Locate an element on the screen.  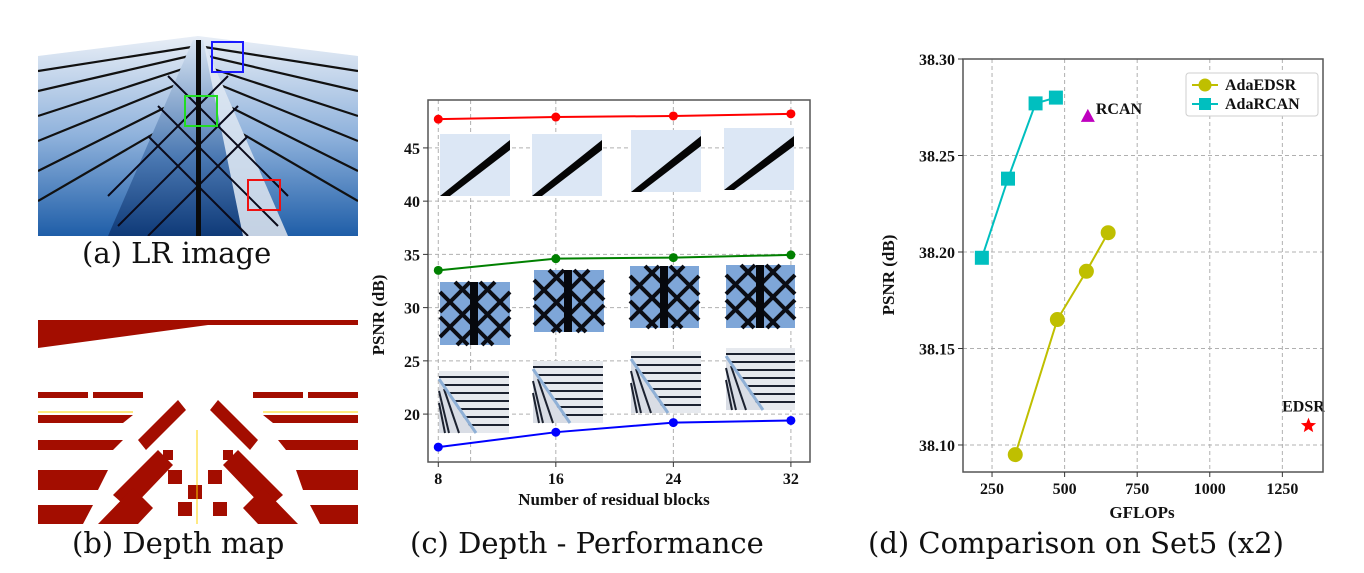
d-xlabel: GFLOPs is located at coordinates (1142, 512).